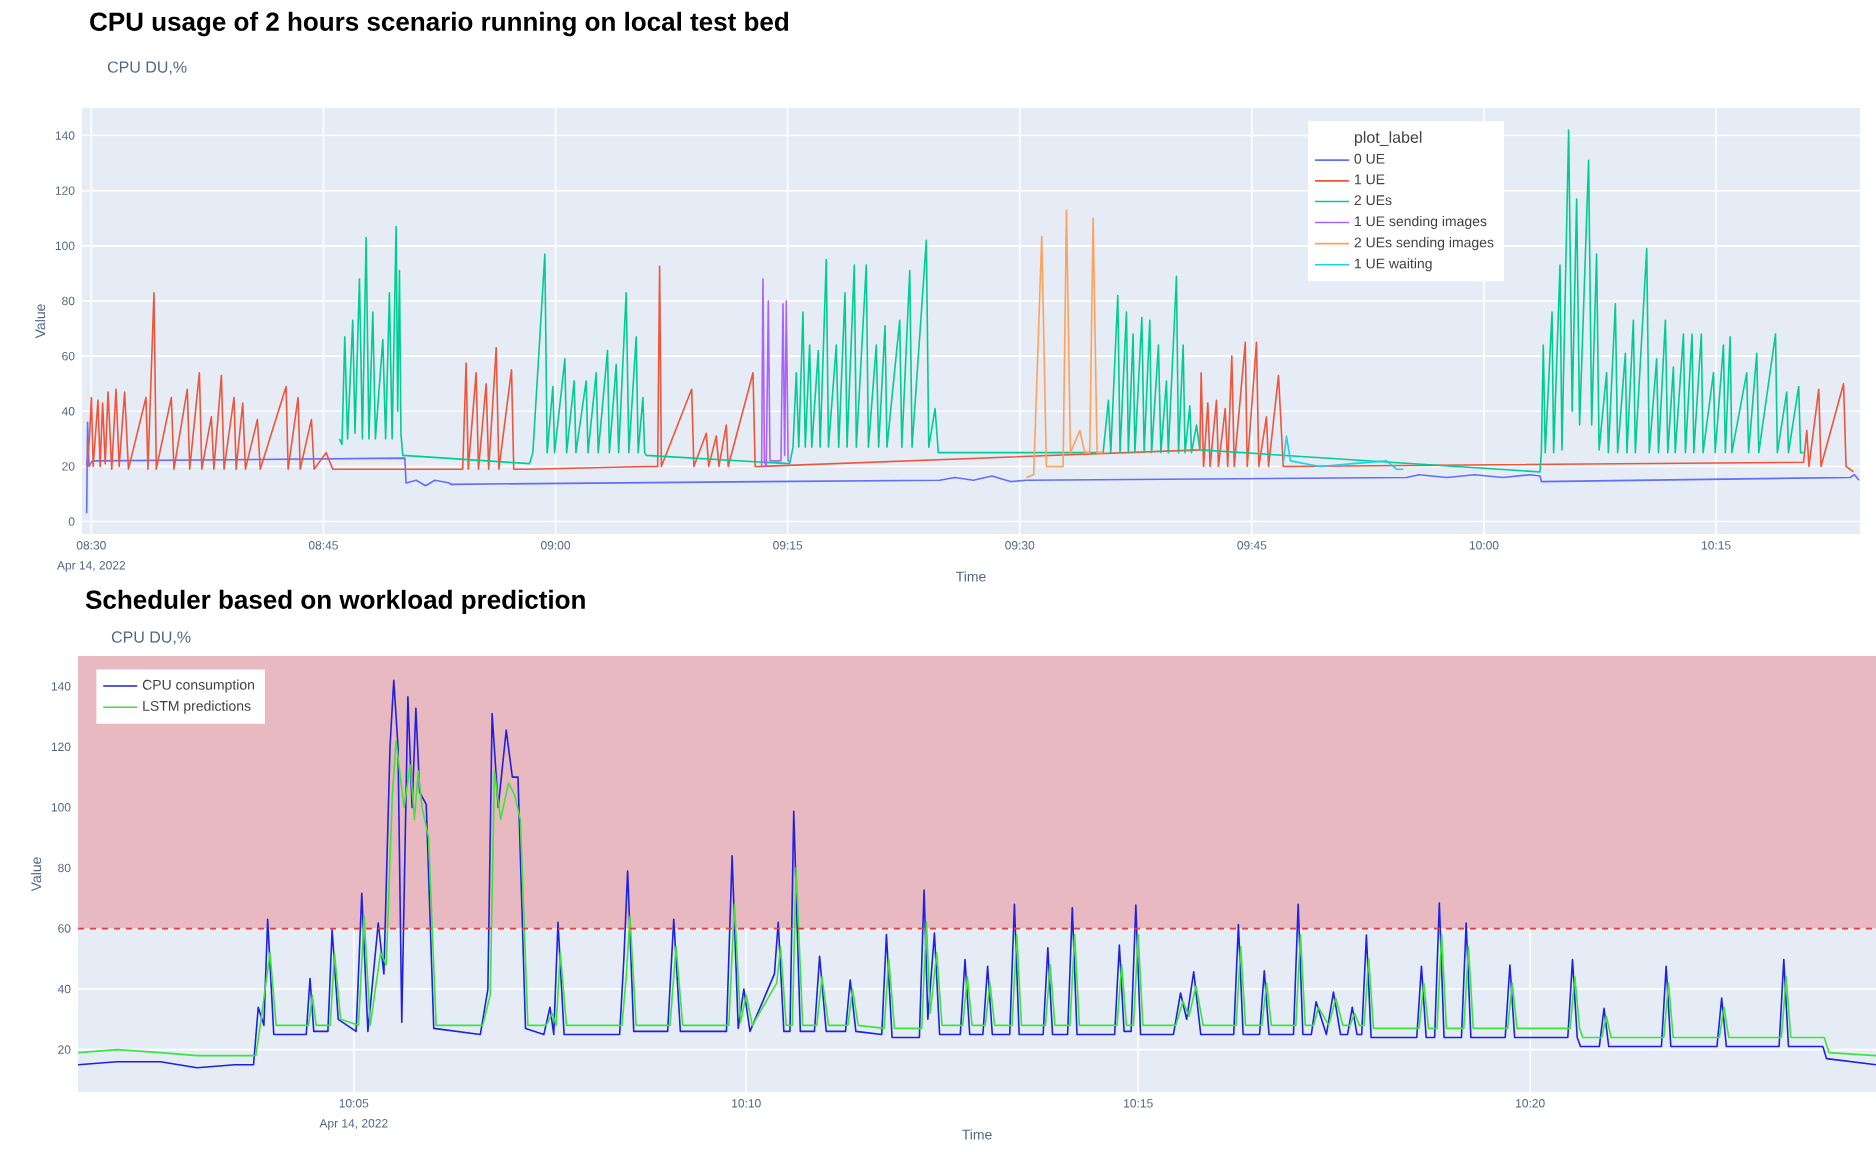 This screenshot has width=1876, height=1152. What do you see at coordinates (439, 24) in the screenshot?
I see `chart-title: CPU usage of 2 hours scenario running on local test bed` at bounding box center [439, 24].